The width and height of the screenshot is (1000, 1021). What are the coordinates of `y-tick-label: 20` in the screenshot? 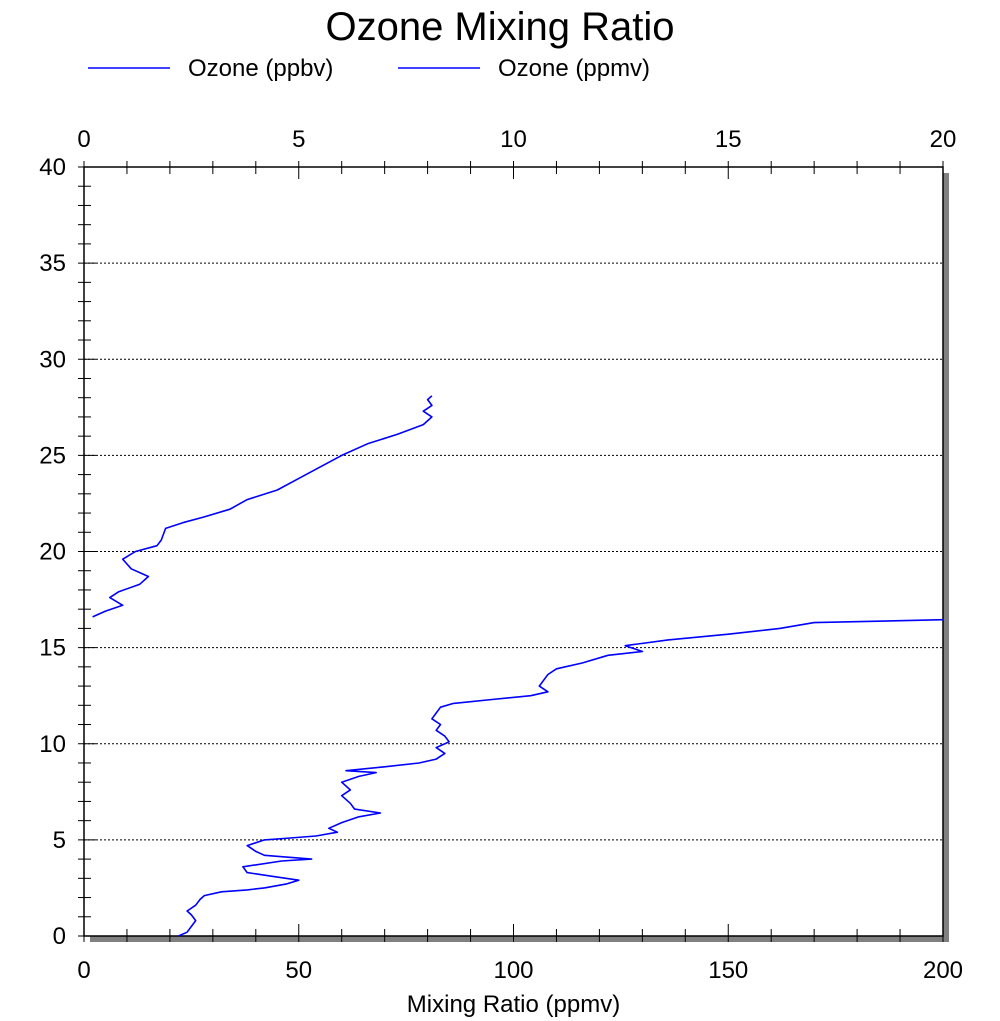 It's located at (52, 552).